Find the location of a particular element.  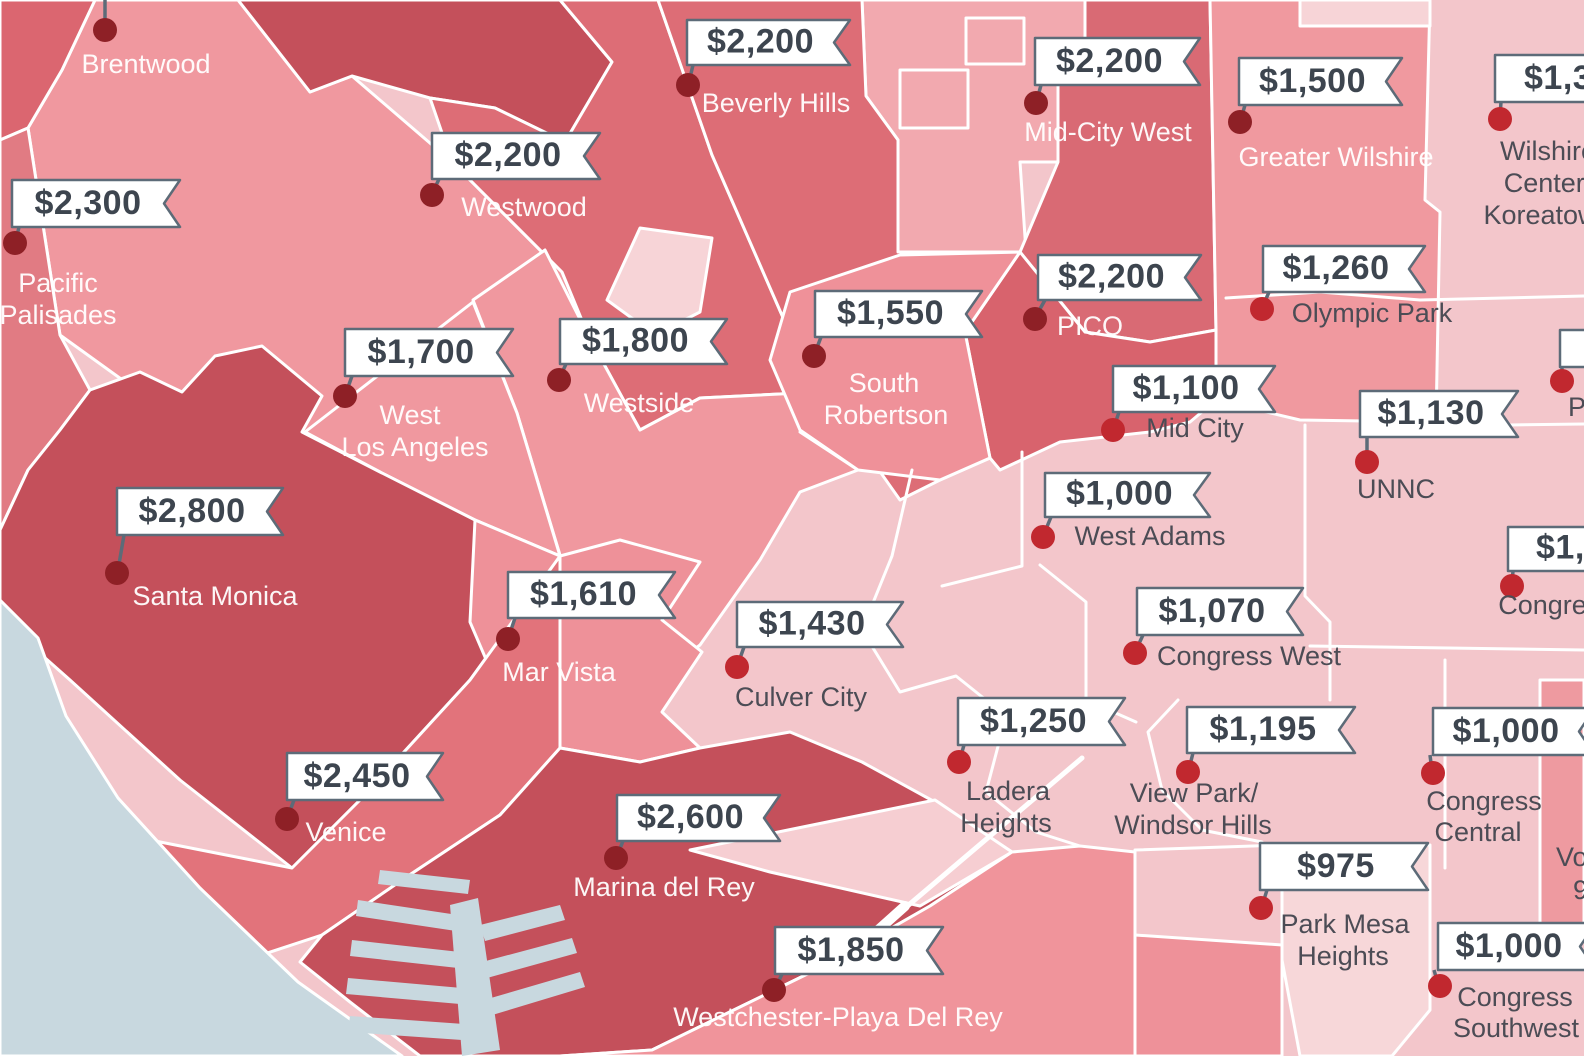

region-name: Mid-City West is located at coordinates (1108, 132).